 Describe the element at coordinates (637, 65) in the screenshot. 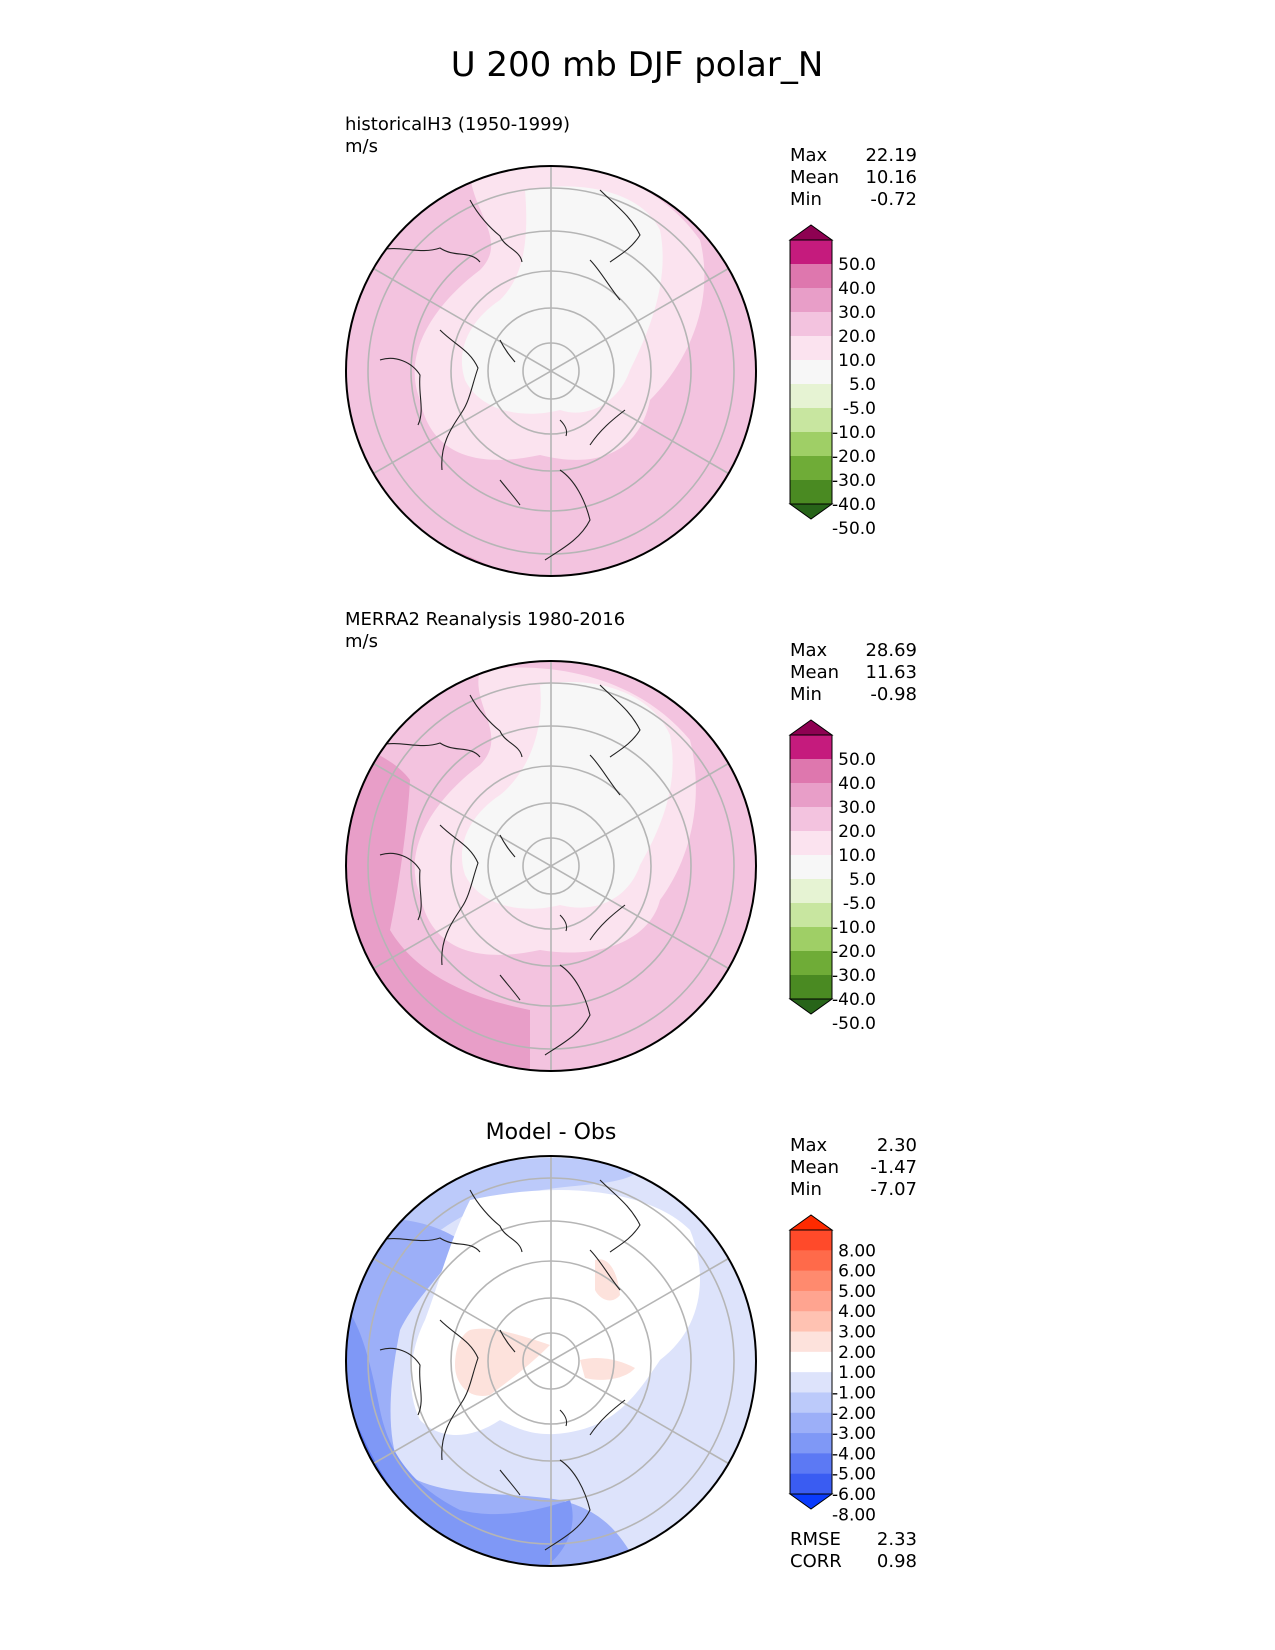

I see `figure-title: U 200 mb DJF polar_N` at that location.